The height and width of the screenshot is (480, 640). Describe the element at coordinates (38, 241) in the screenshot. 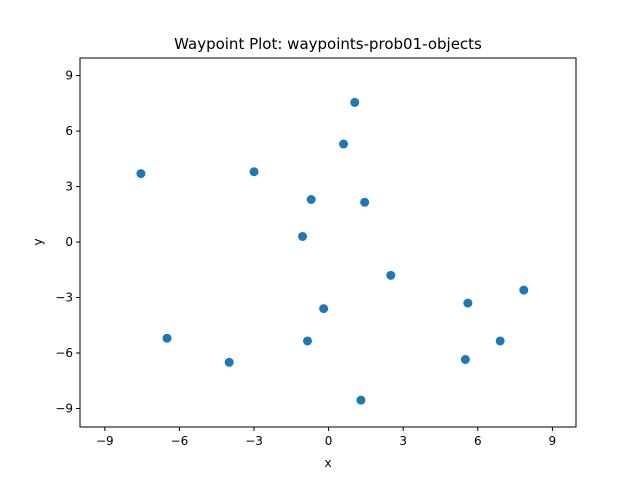

I see `y-axis-label: y` at that location.